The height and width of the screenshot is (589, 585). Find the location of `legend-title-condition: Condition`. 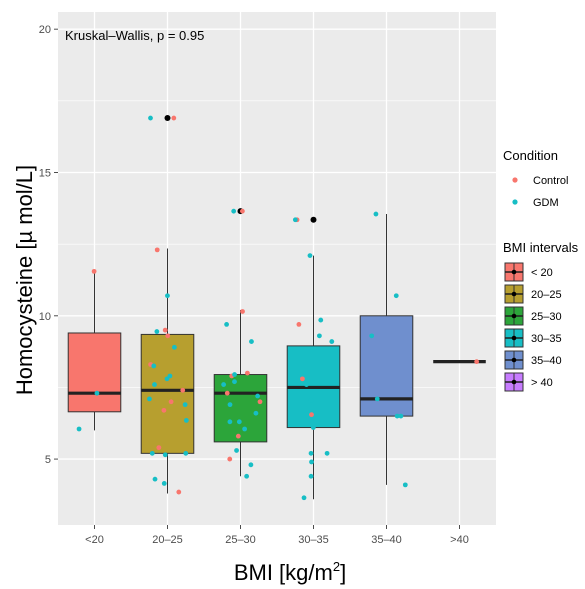

legend-title-condition: Condition is located at coordinates (530, 155).